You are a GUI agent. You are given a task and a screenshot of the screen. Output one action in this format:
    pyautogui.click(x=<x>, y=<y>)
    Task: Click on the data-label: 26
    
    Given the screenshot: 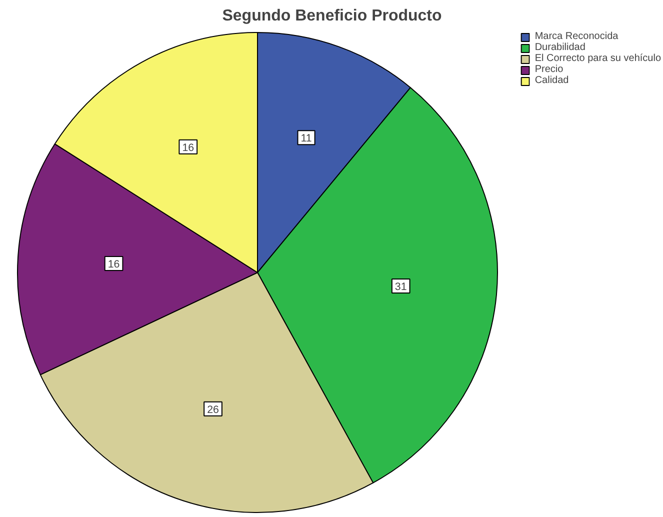 What is the action you would take?
    pyautogui.click(x=213, y=410)
    